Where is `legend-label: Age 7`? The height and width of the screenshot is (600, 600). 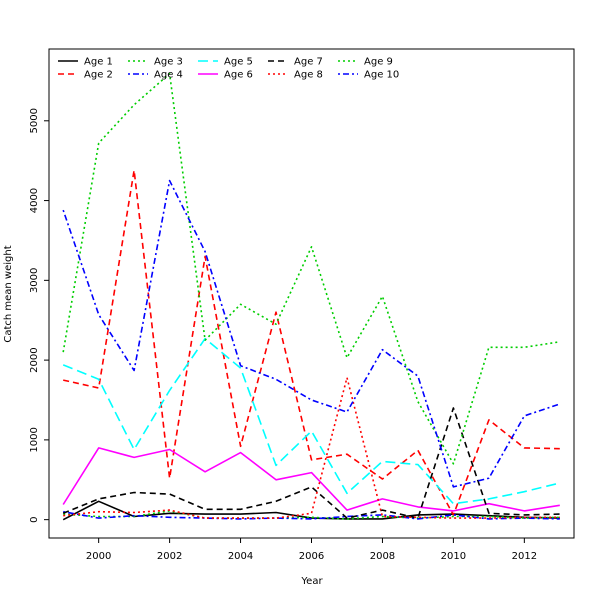 legend-label: Age 7 is located at coordinates (308, 62).